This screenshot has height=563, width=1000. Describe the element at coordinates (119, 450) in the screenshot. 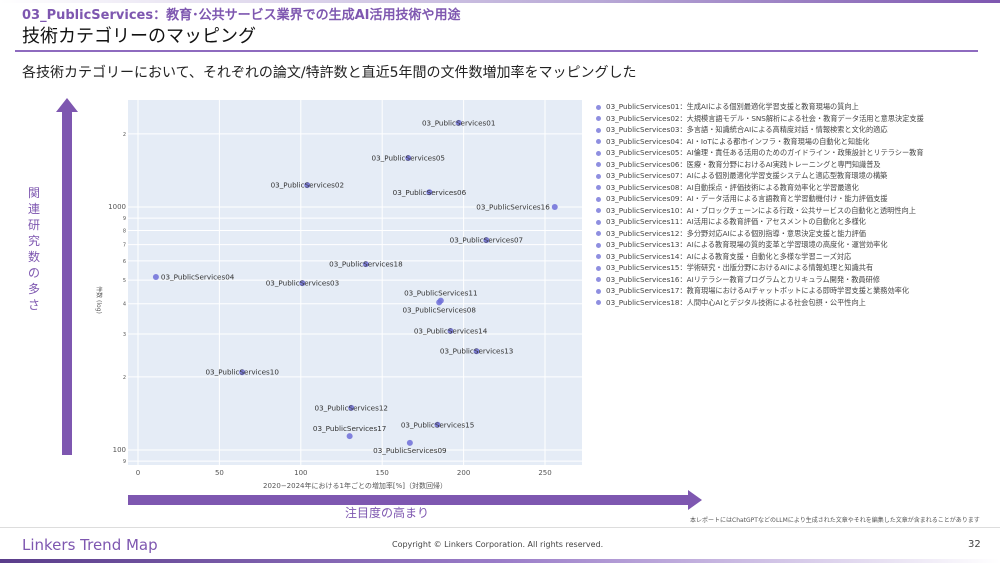

I see `y-tick-label: 100` at that location.